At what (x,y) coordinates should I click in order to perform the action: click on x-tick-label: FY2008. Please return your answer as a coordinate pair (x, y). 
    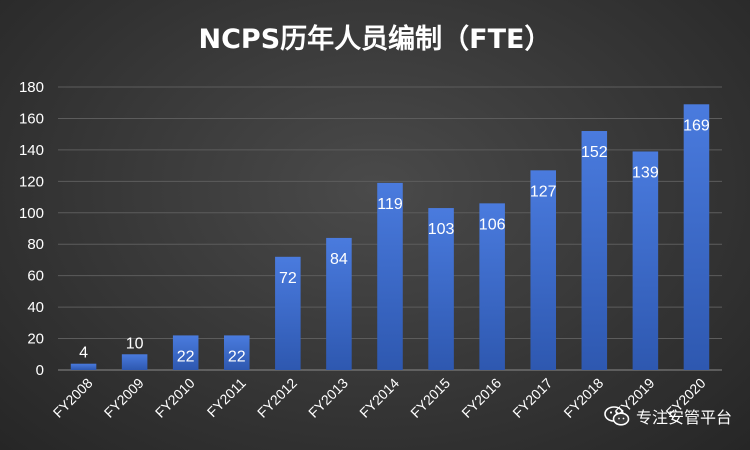
    Looking at the image, I should click on (73, 398).